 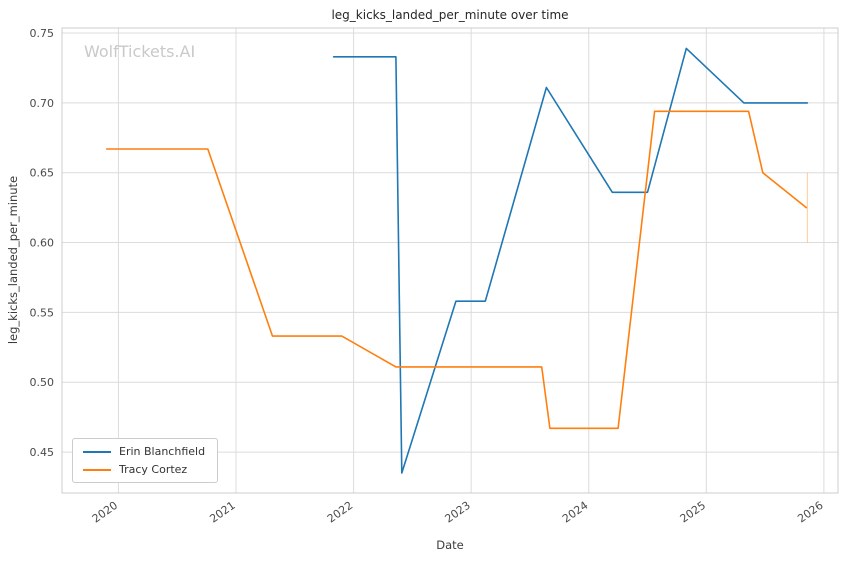 I want to click on legend-label: Erin Blanchfield, so click(x=162, y=451).